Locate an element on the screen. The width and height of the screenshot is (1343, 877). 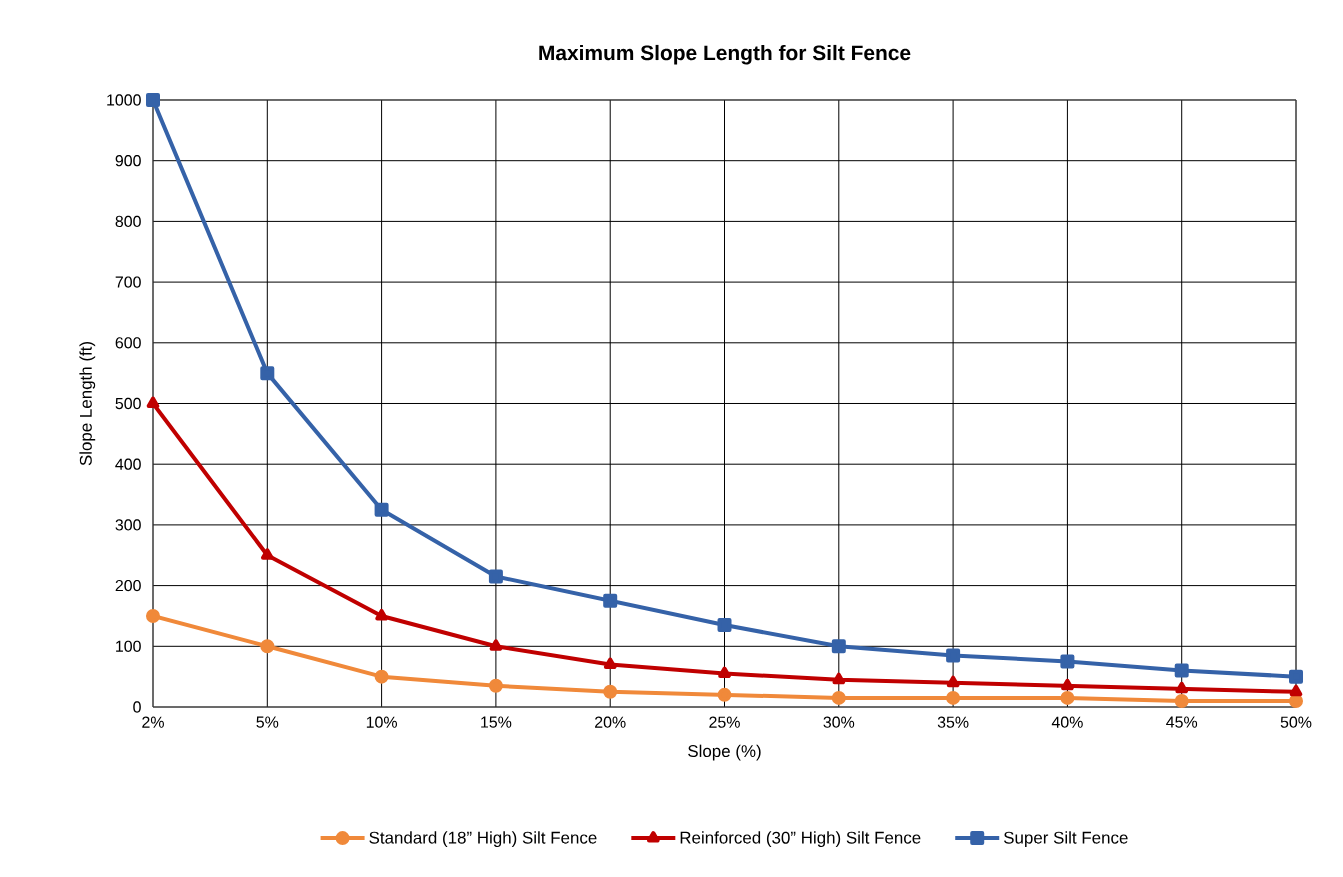
x-tick-label: 45% is located at coordinates (1182, 722).